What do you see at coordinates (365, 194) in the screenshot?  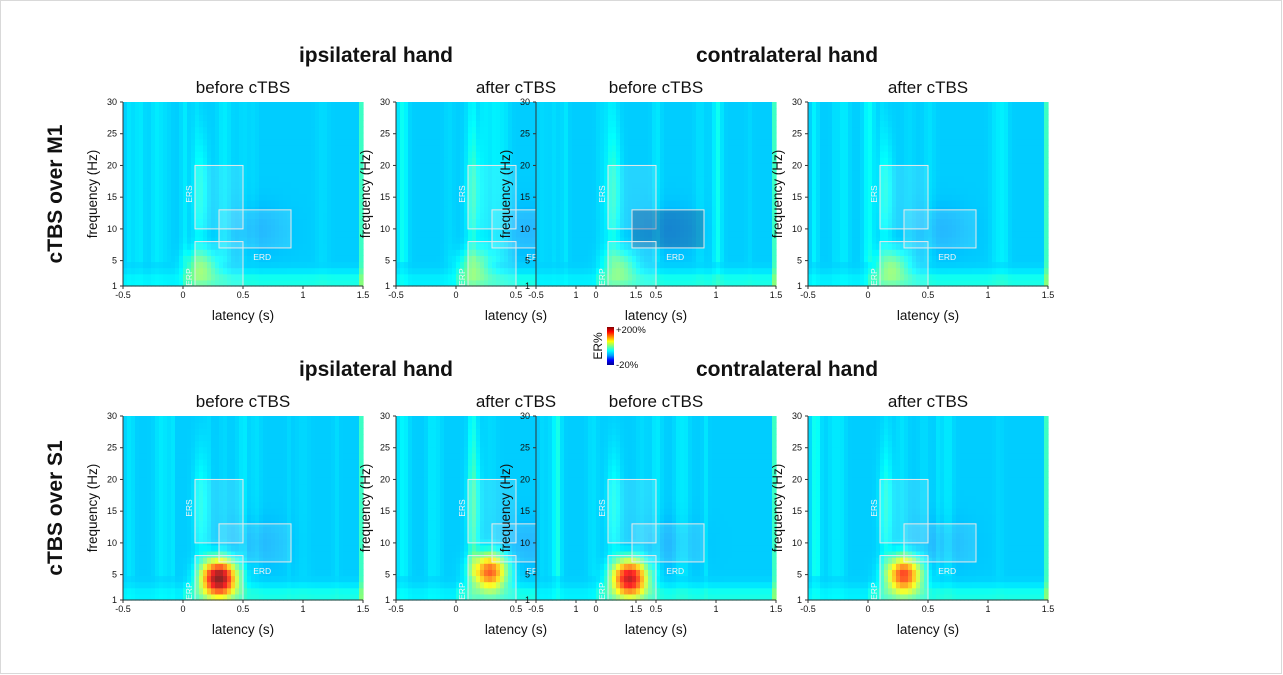 I see `y-axis-label: frequency (Hz)` at bounding box center [365, 194].